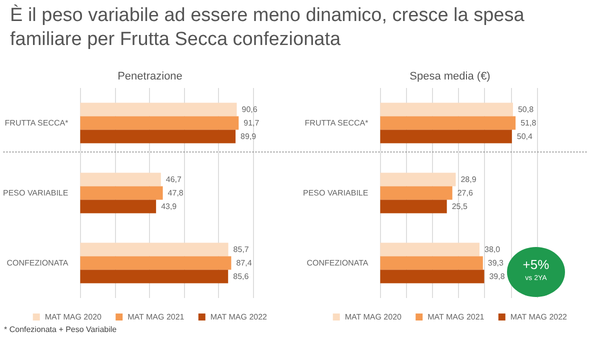 This screenshot has height=337, width=600. I want to click on text: * Confezionata + Peso Variabile, so click(60, 329).